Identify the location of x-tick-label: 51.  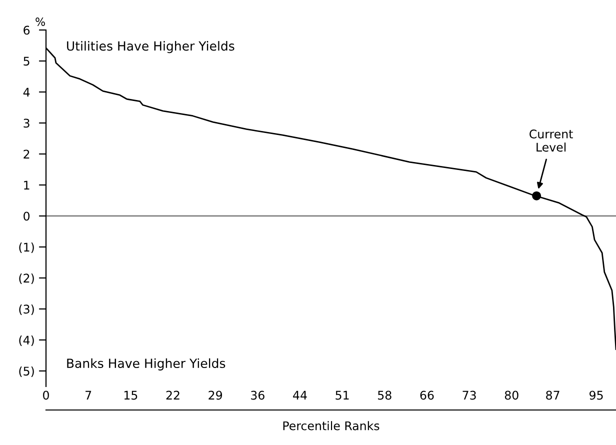
(342, 395).